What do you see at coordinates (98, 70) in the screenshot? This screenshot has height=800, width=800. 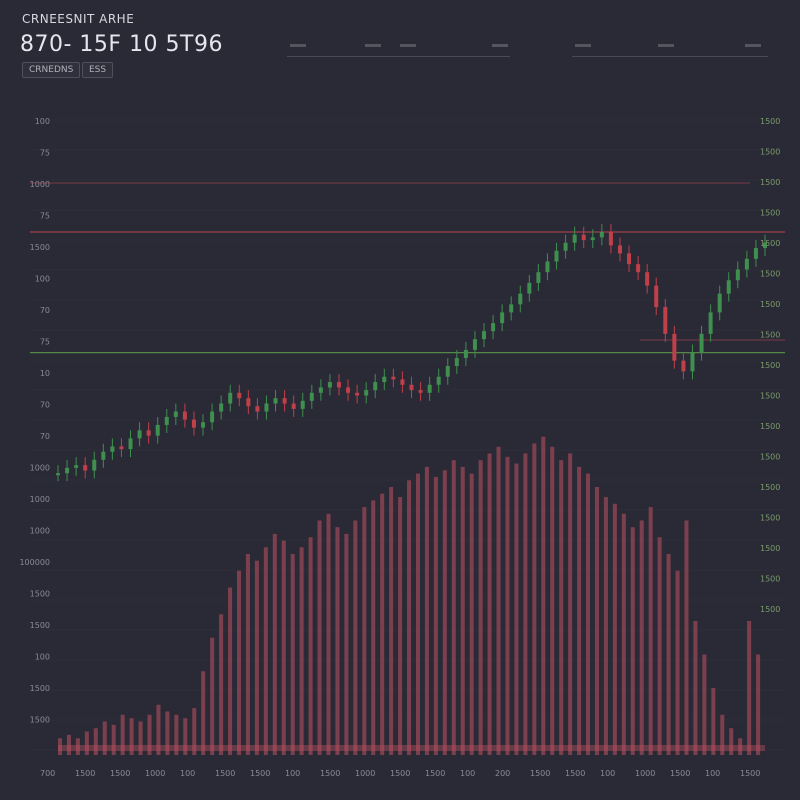 I see `options-button: ESS` at bounding box center [98, 70].